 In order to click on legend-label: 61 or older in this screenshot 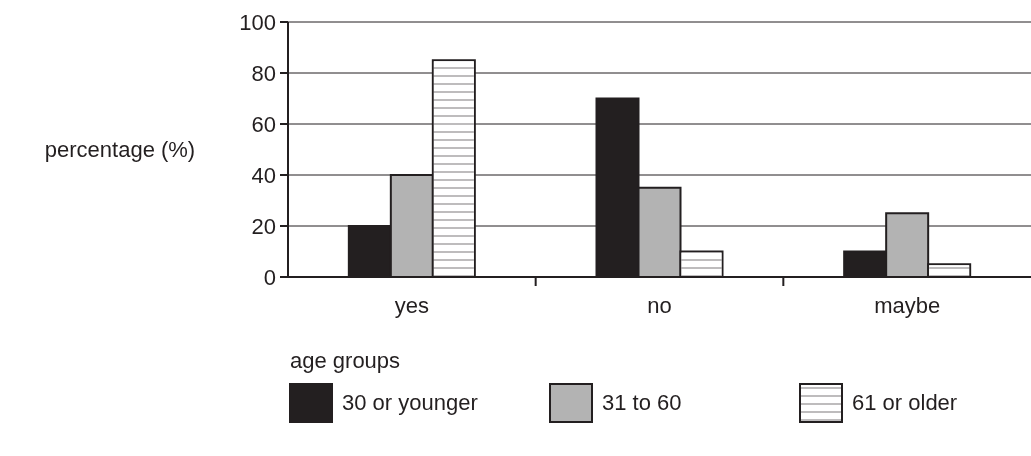, I will do `click(905, 402)`.